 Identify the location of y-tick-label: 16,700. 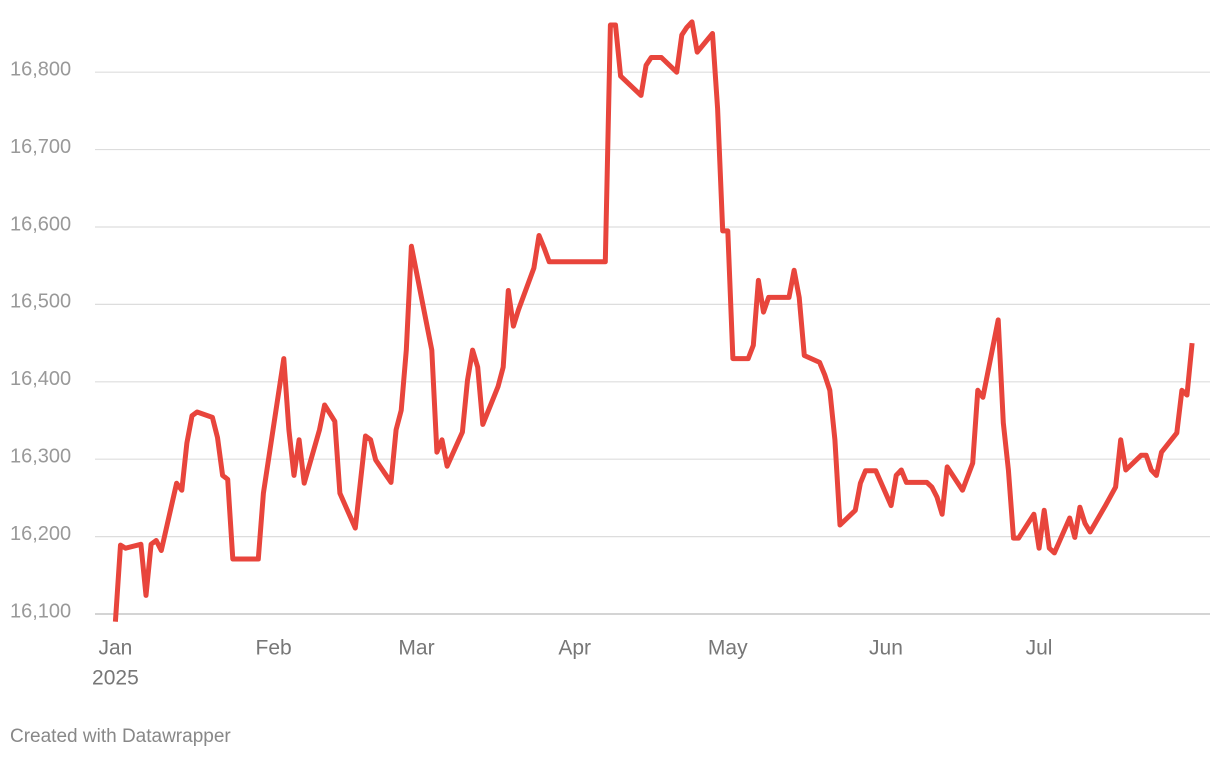
(40, 147).